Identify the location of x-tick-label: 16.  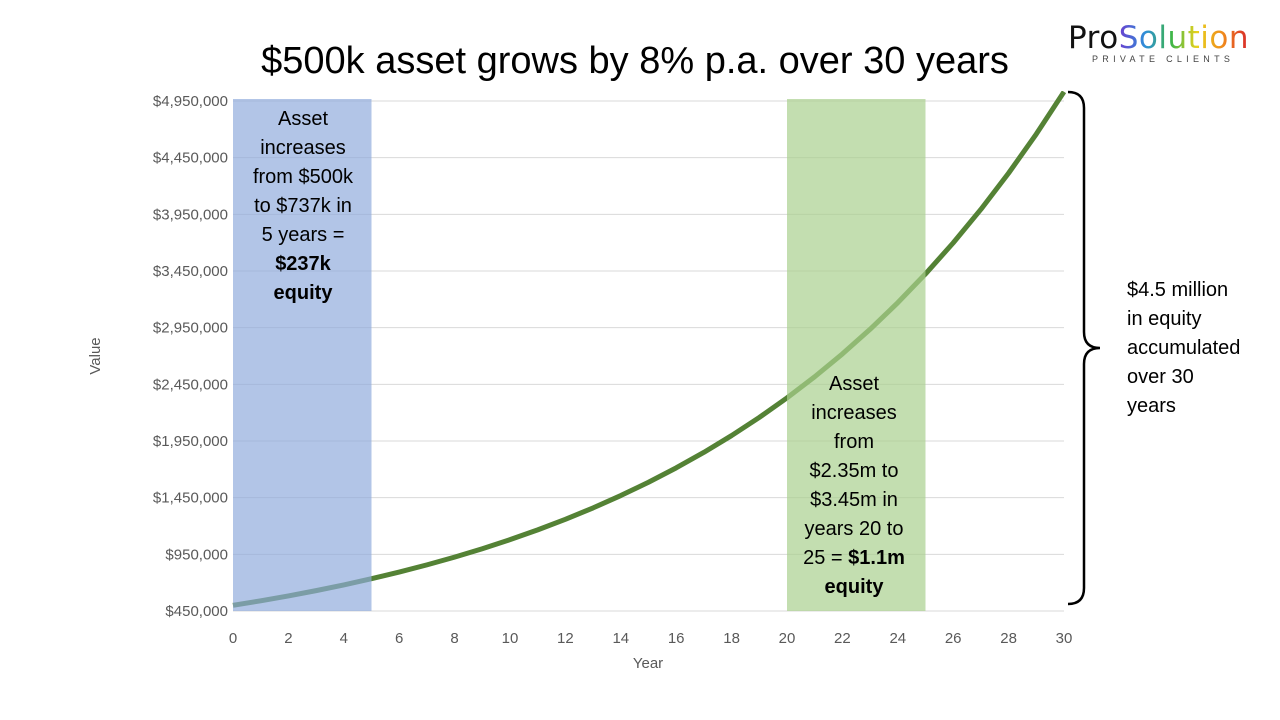
(676, 638).